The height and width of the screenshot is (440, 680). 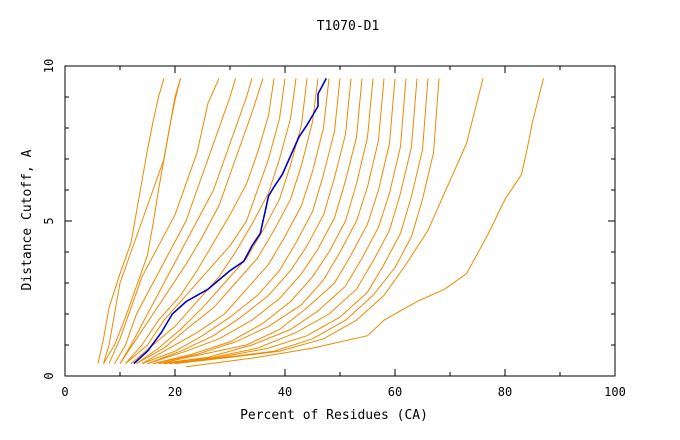 I want to click on chart-title: T1070-D1, so click(x=348, y=26).